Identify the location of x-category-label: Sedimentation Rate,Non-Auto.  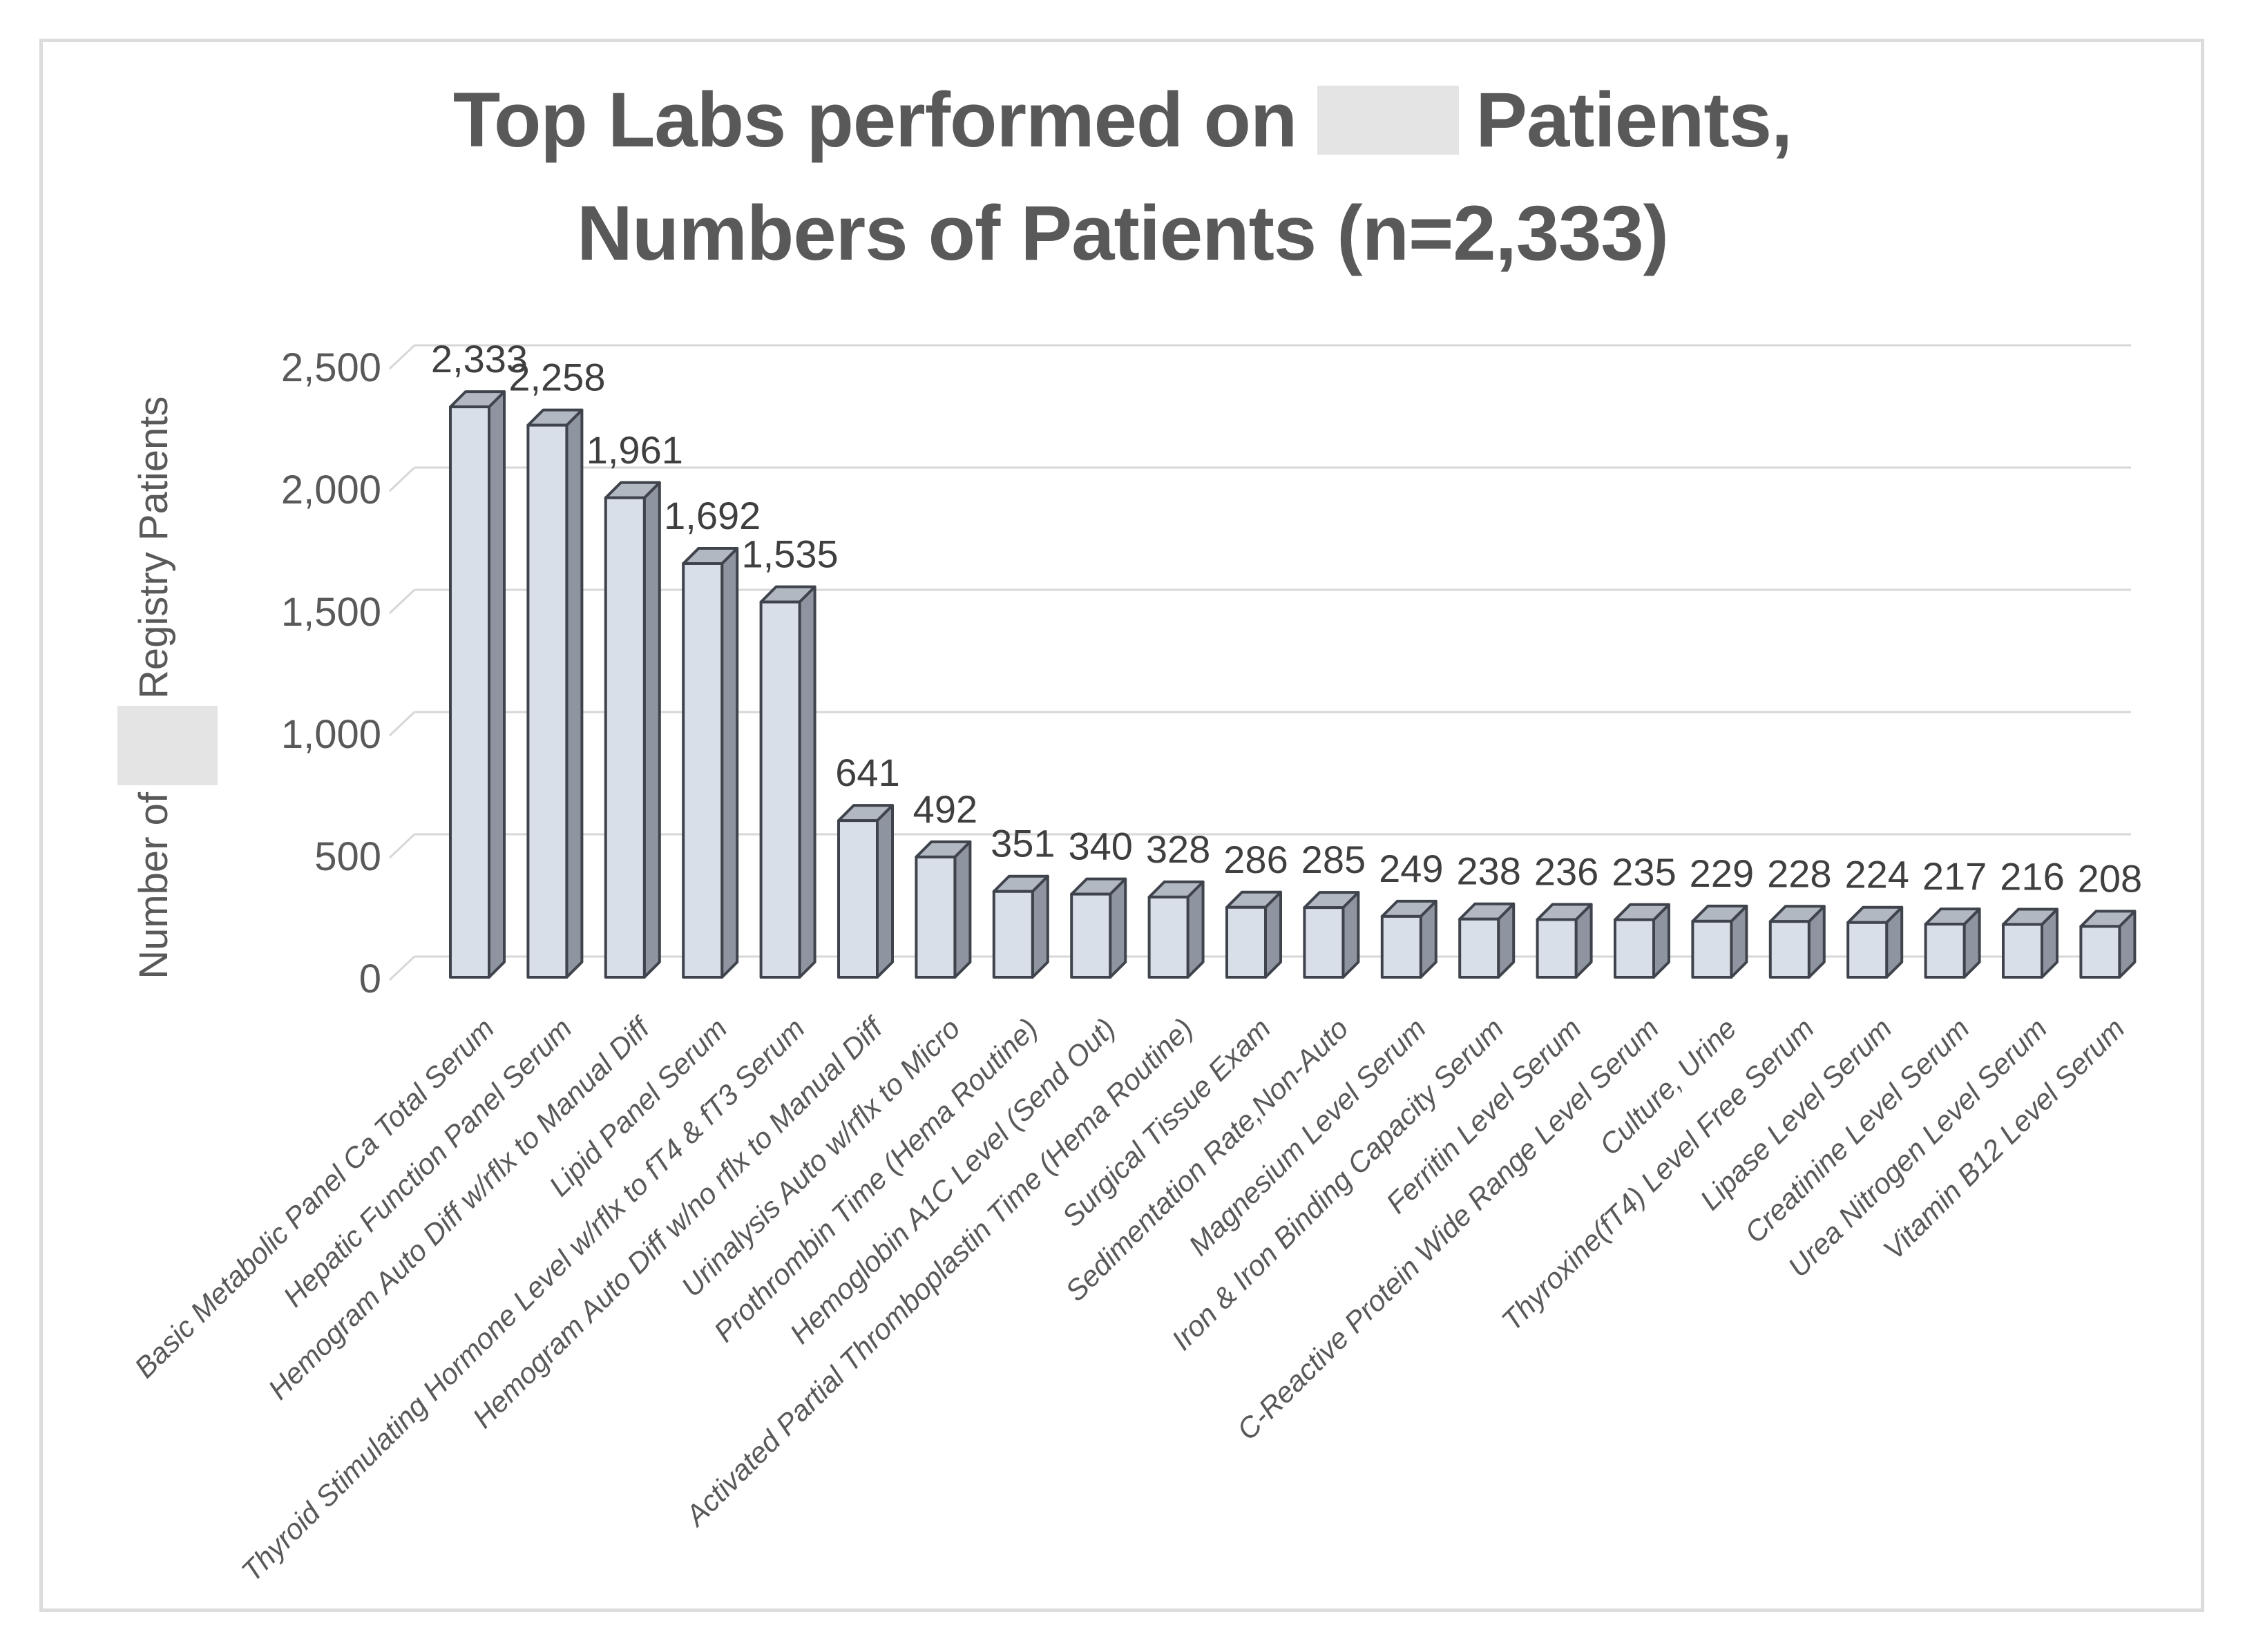
(1207, 1159).